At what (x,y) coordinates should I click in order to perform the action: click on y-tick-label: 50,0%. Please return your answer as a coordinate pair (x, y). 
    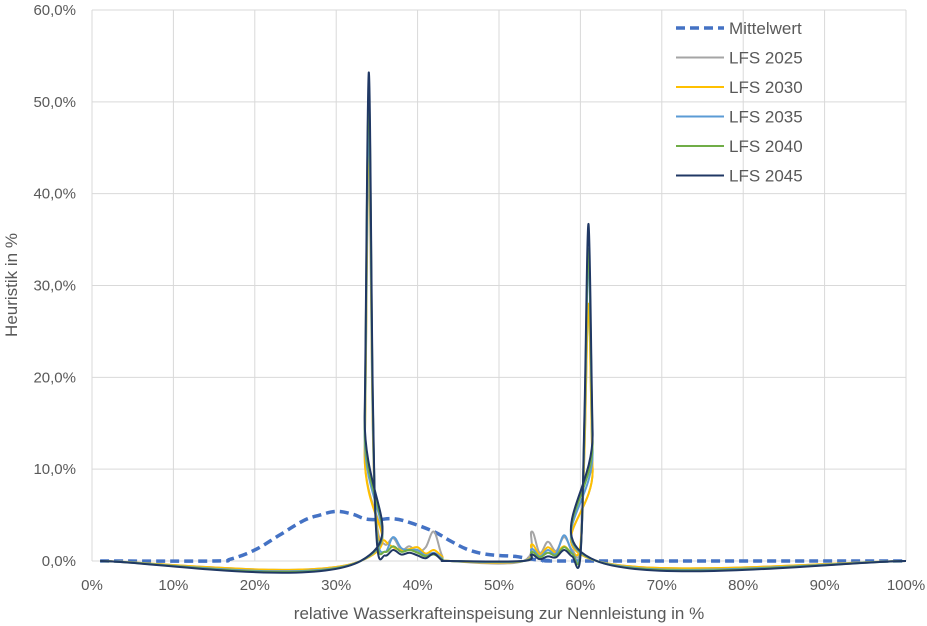
    Looking at the image, I should click on (54, 102).